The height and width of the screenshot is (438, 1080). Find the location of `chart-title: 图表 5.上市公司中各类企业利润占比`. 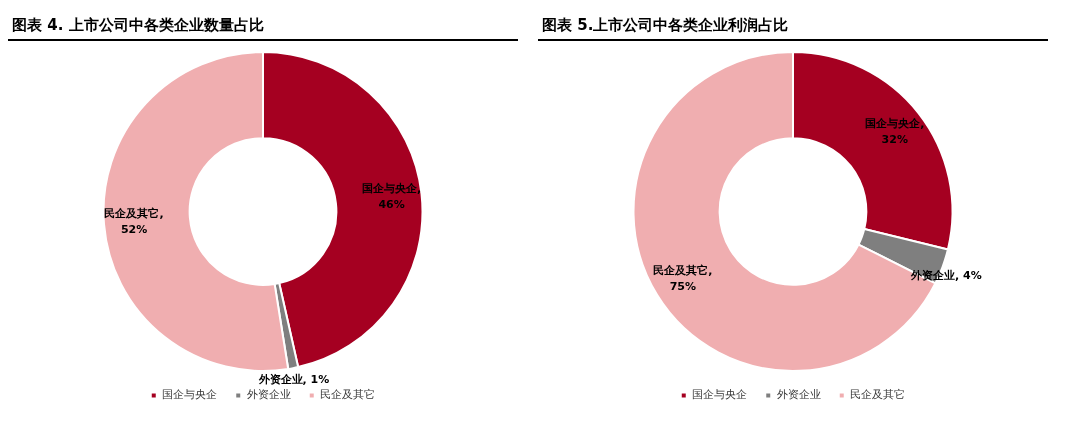

chart-title: 图表 5.上市公司中各类企业利润占比 is located at coordinates (793, 26).